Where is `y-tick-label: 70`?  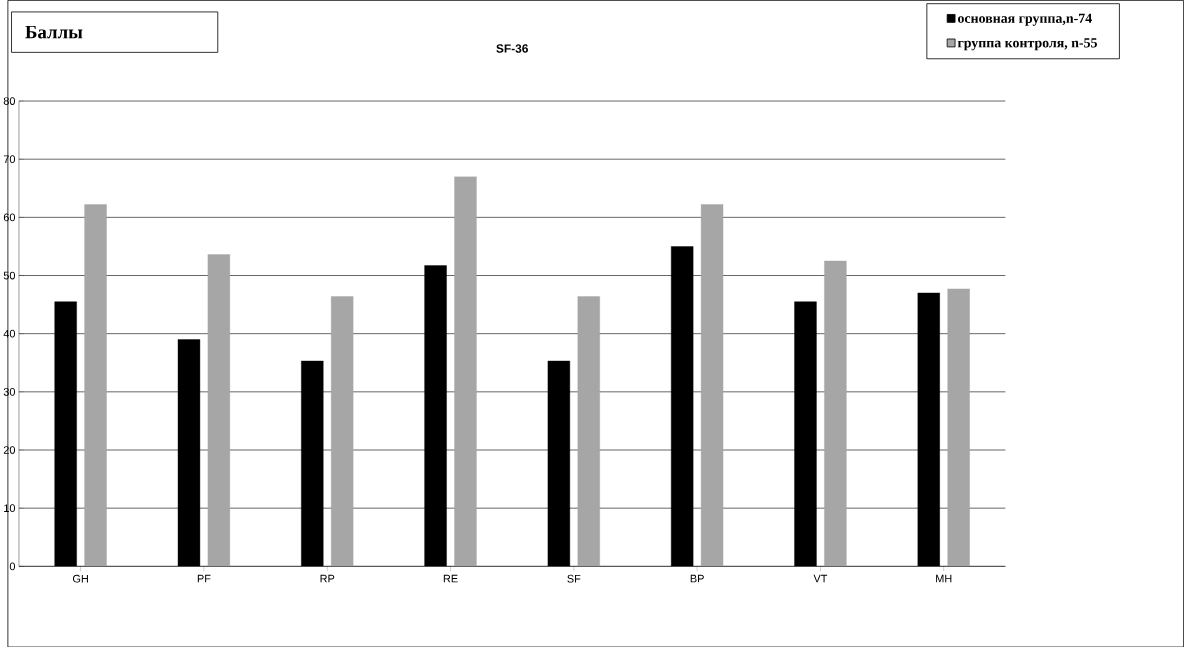 y-tick-label: 70 is located at coordinates (9, 159).